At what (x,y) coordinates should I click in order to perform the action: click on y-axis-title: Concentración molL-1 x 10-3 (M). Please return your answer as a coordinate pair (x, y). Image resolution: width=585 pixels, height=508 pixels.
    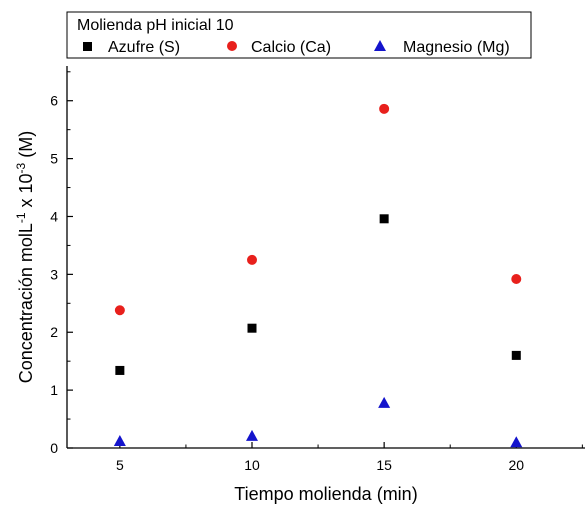
    Looking at the image, I should click on (25, 257).